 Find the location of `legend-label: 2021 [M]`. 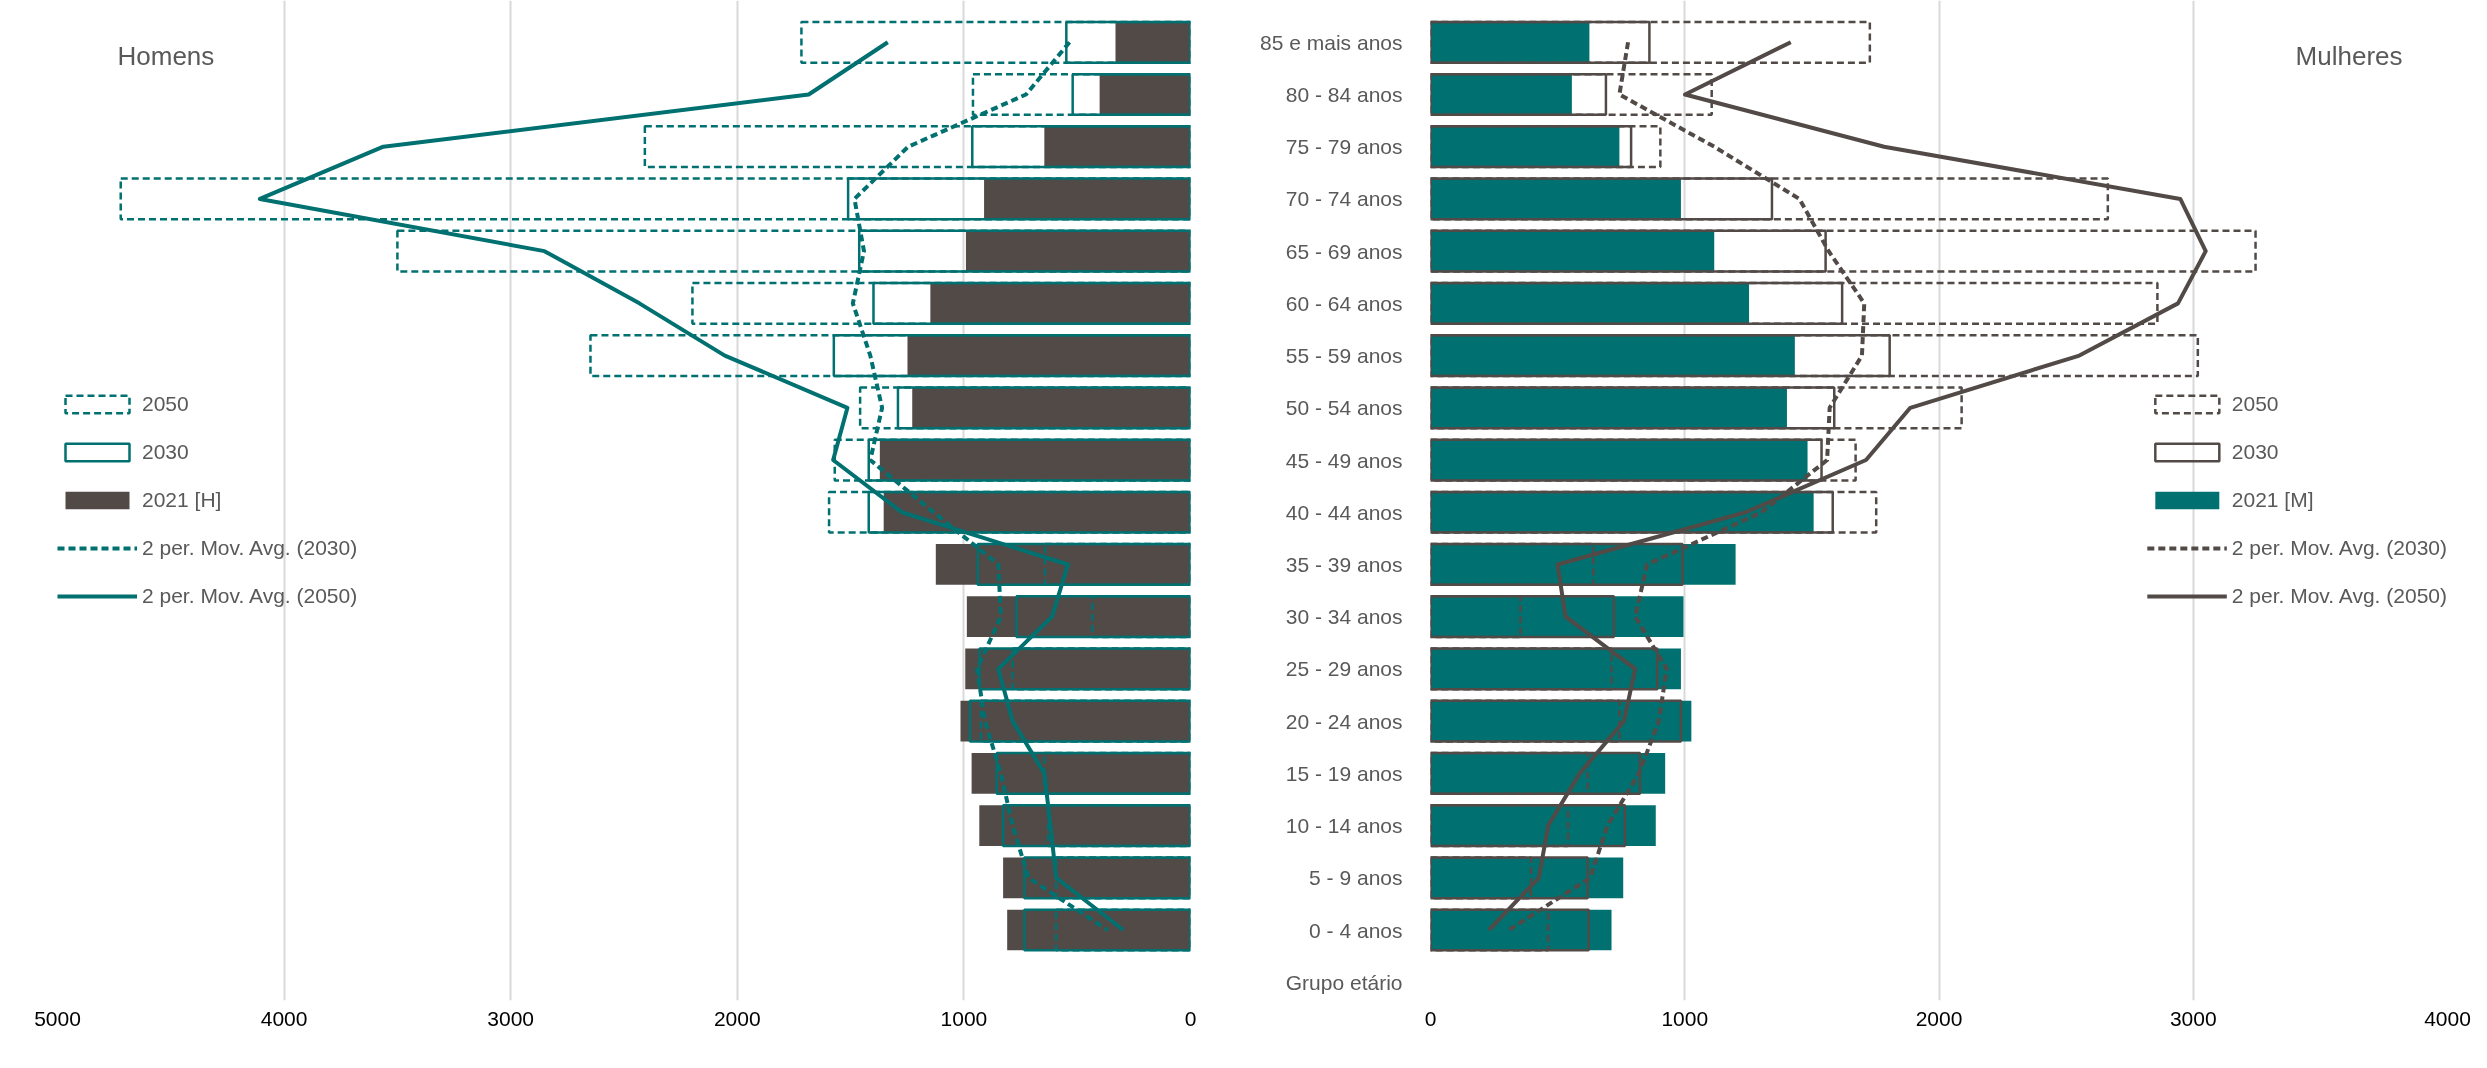

legend-label: 2021 [M] is located at coordinates (2272, 500).